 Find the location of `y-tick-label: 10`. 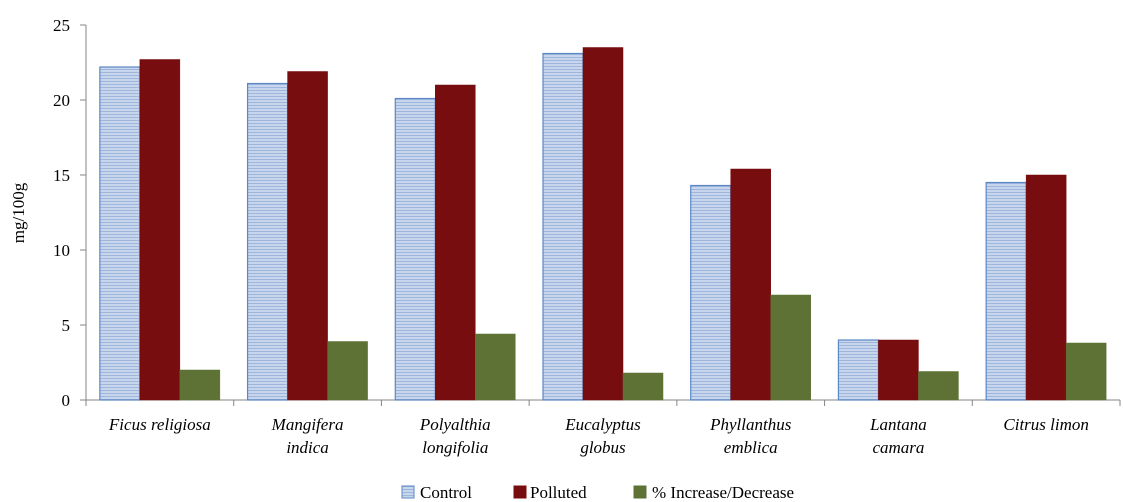

y-tick-label: 10 is located at coordinates (61, 250).